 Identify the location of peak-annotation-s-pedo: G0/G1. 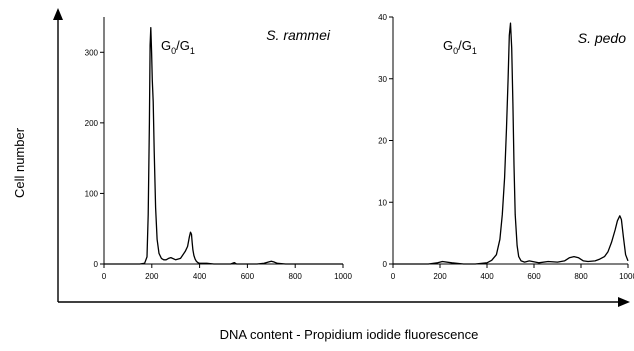
(460, 47).